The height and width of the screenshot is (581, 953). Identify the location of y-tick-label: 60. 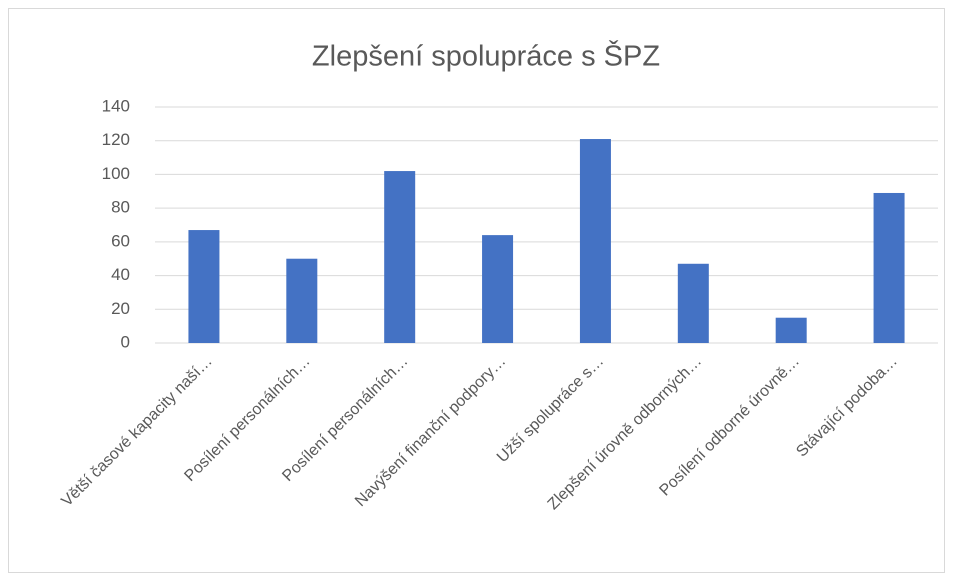
(120, 240).